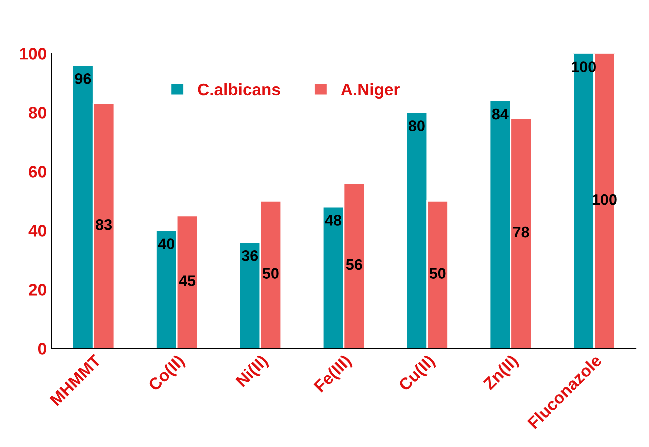  I want to click on data-label: 84, so click(500, 114).